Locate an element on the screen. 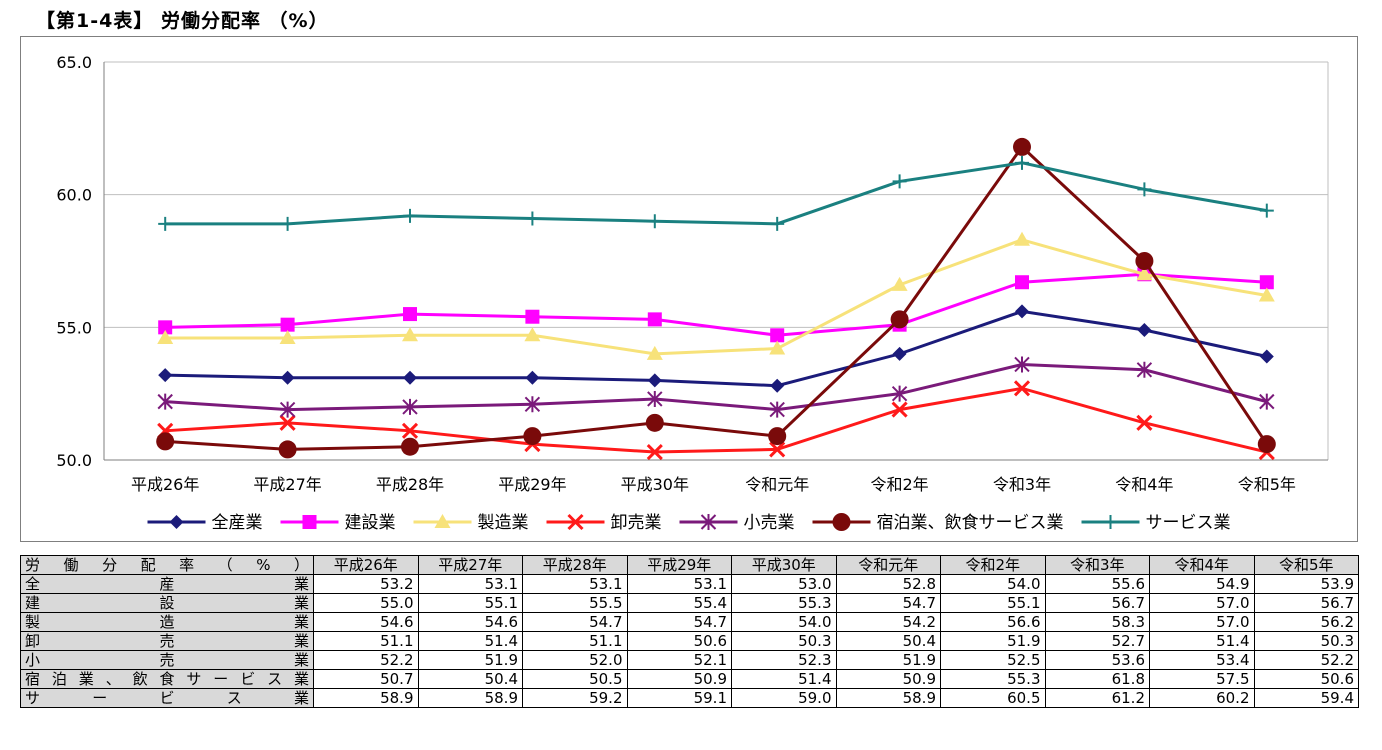 This screenshot has height=750, width=1382. x-tick-label: 平成28年 is located at coordinates (410, 484).